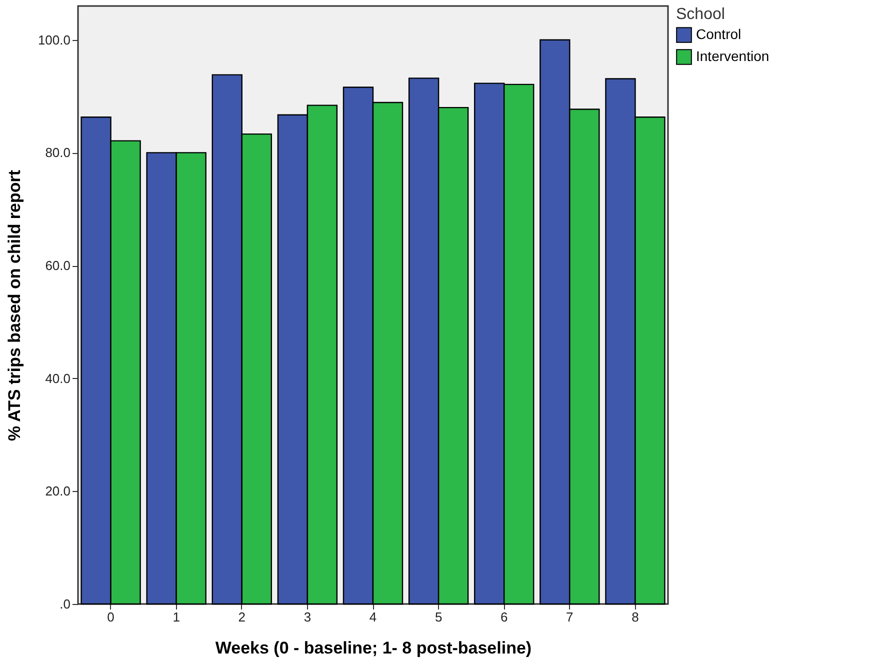 The image size is (875, 666). Describe the element at coordinates (110, 617) in the screenshot. I see `x-tick-label: 0` at that location.